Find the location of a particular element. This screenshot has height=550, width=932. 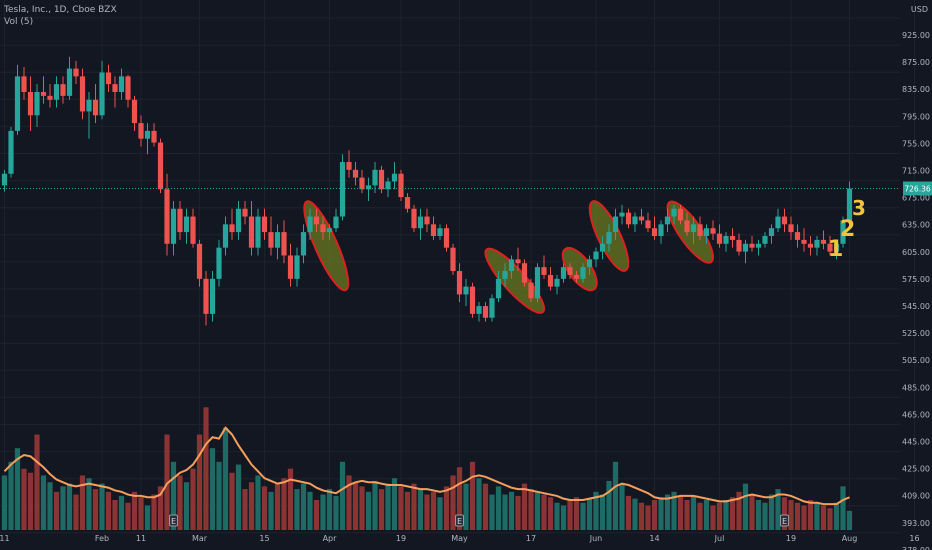

time-tick-label: 15 is located at coordinates (264, 538).